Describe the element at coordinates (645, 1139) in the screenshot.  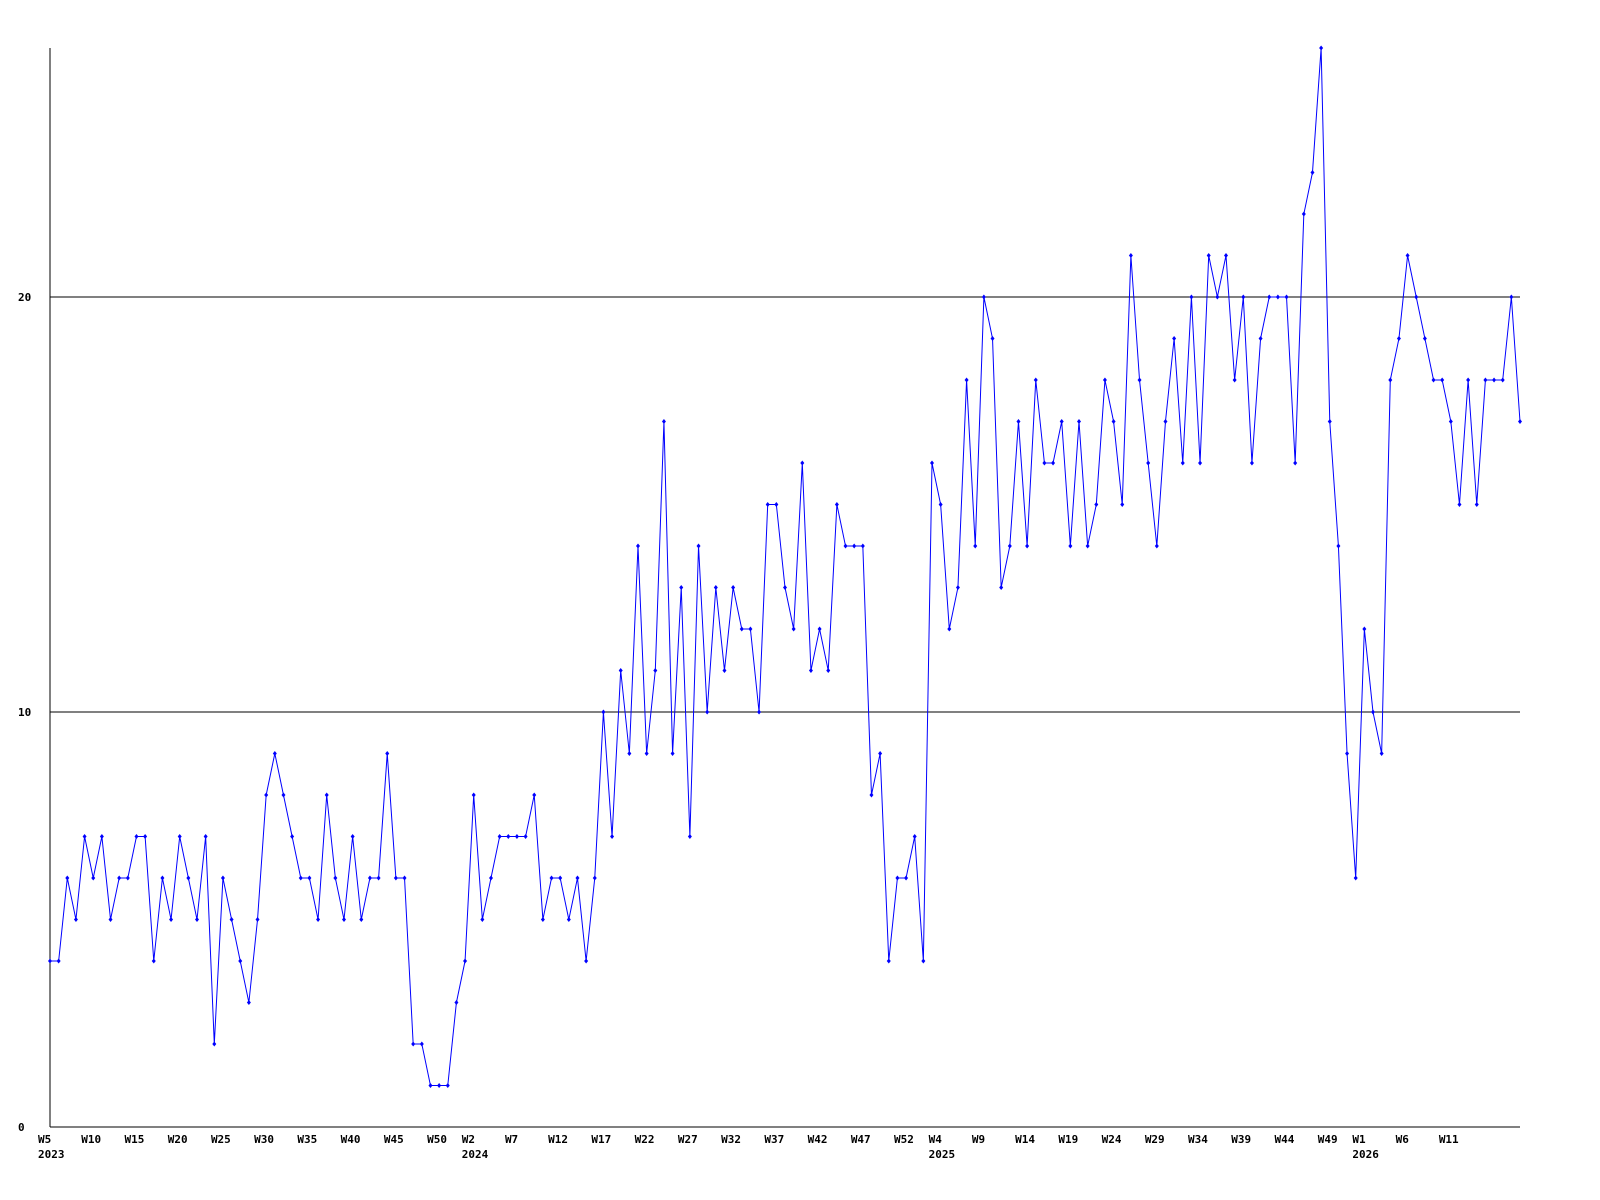
I see `x-tick-label: W22` at that location.